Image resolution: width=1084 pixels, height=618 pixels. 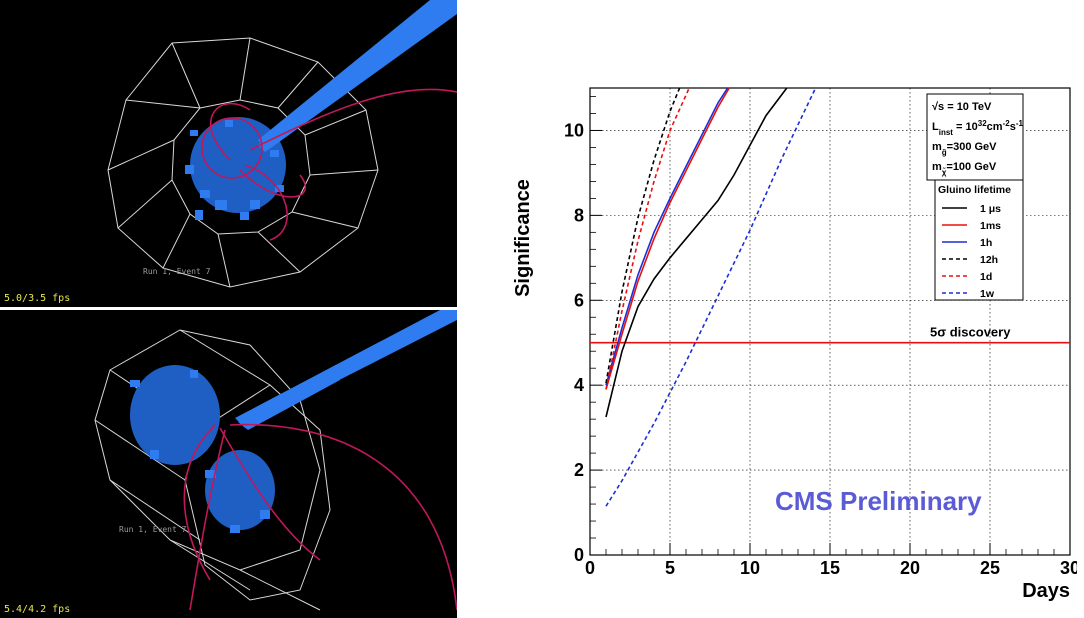 What do you see at coordinates (977, 128) in the screenshot?
I see `condition-luminosity: Linst = 1032cm-2s-1` at bounding box center [977, 128].